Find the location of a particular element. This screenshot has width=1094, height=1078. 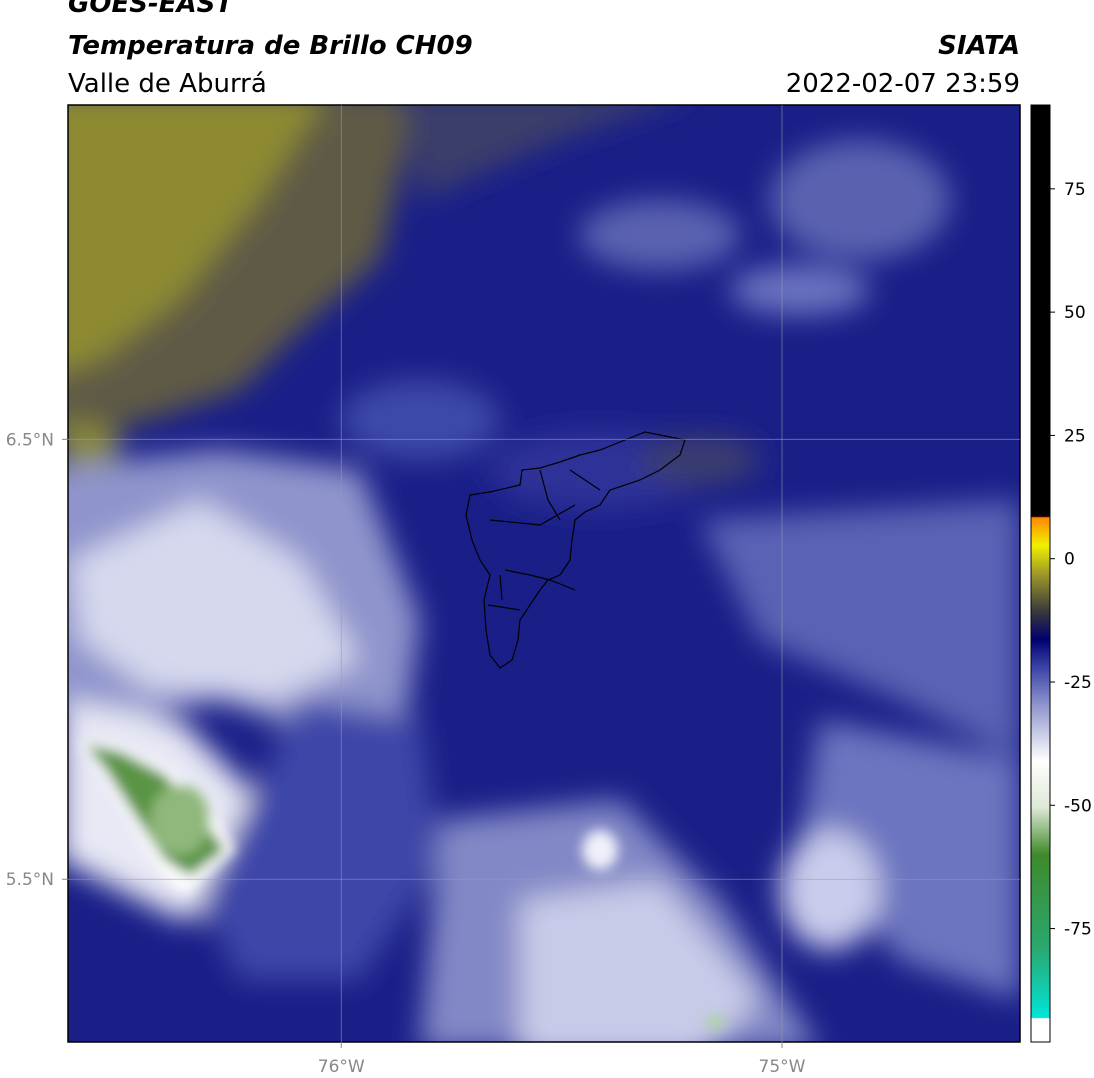

y-tick-label: 6.5°N is located at coordinates (30, 440).